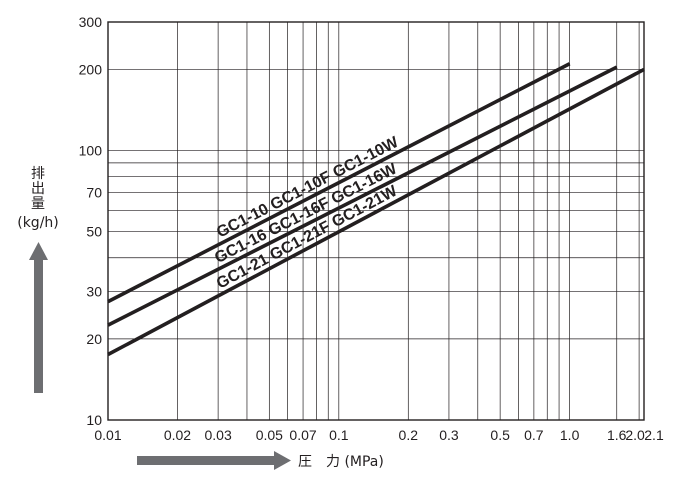  What do you see at coordinates (38, 189) in the screenshot?
I see `y-axis-label: 排出量` at bounding box center [38, 189].